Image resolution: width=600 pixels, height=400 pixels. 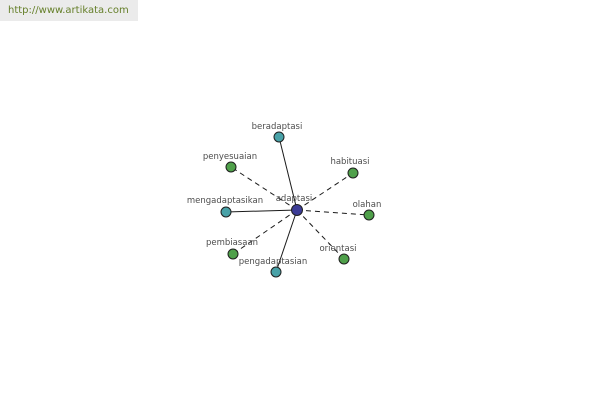 What do you see at coordinates (369, 215) in the screenshot?
I see `graph-node-olahan` at bounding box center [369, 215].